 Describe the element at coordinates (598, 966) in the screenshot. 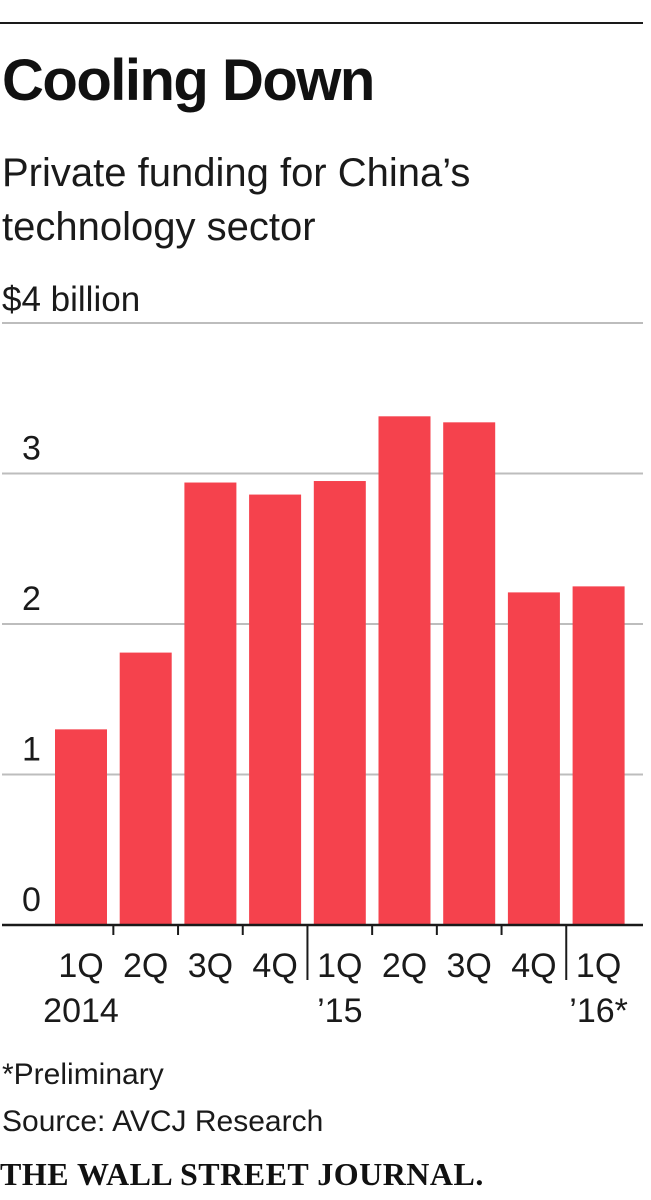

I see `x-tick-label-quarter-9: 1Q` at that location.